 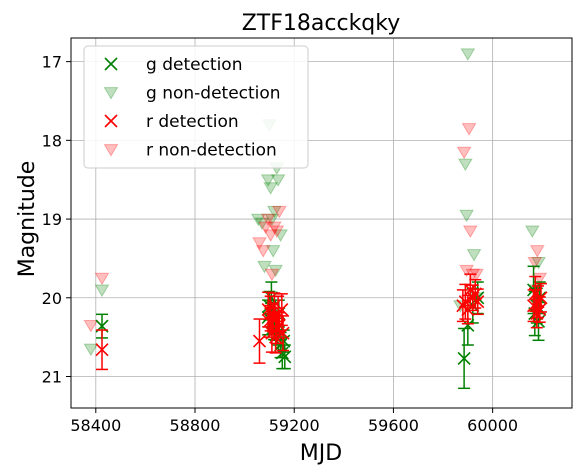 What do you see at coordinates (213, 94) in the screenshot?
I see `legend-label: g non-detection` at bounding box center [213, 94].